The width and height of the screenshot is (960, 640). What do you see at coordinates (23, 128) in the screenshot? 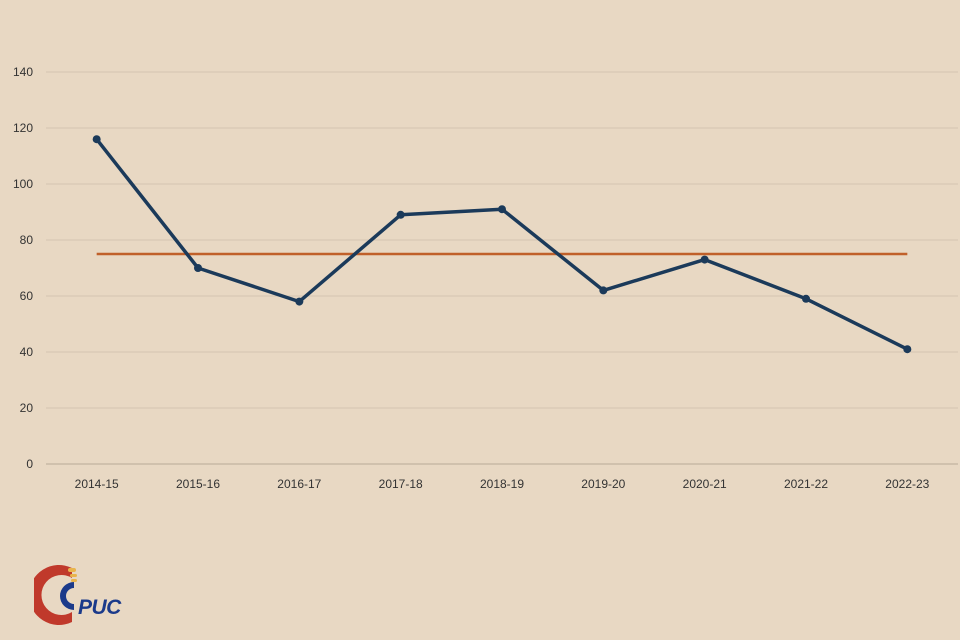
I see `y-tick-label: 120` at bounding box center [23, 128].